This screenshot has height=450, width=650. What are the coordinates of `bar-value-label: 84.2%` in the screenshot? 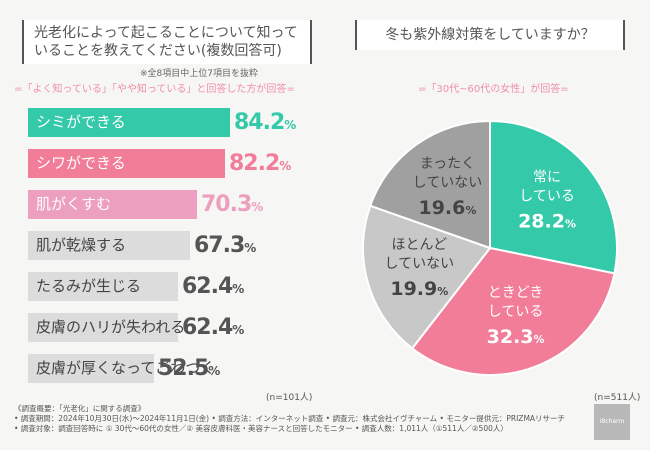 It's located at (265, 124).